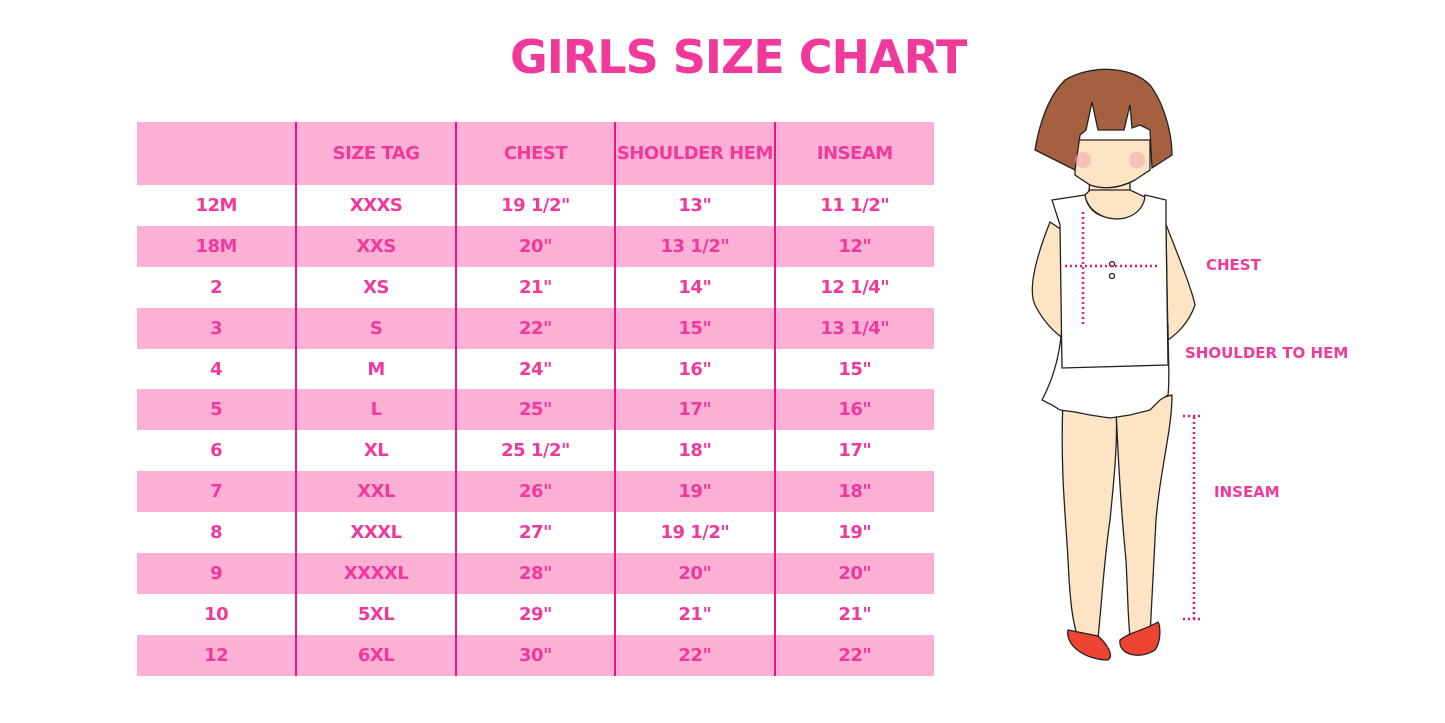  Describe the element at coordinates (375, 369) in the screenshot. I see `table-cell: M` at that location.